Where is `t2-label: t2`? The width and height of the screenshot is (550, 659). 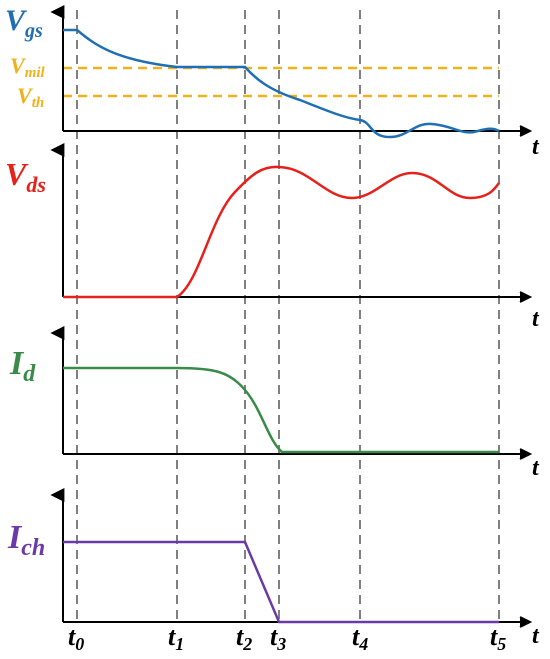 t2-label: t2 is located at coordinates (244, 638).